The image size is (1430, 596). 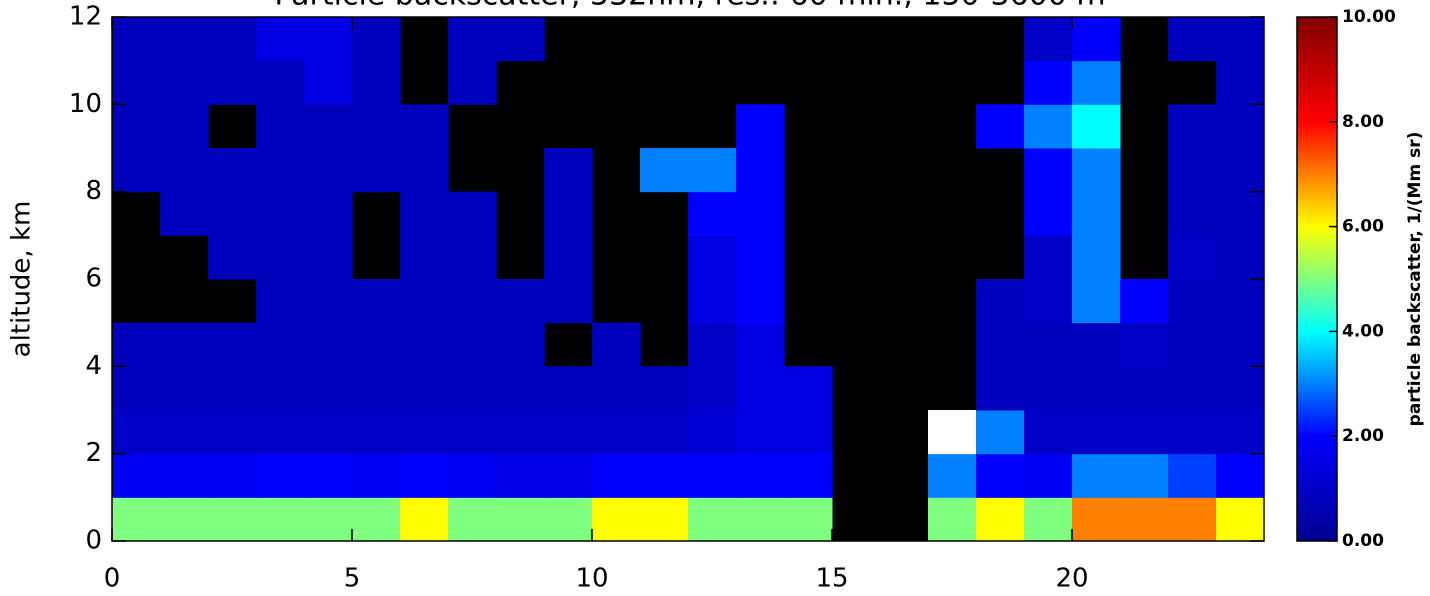 What do you see at coordinates (93, 279) in the screenshot?
I see `y-tick-label: 6` at bounding box center [93, 279].